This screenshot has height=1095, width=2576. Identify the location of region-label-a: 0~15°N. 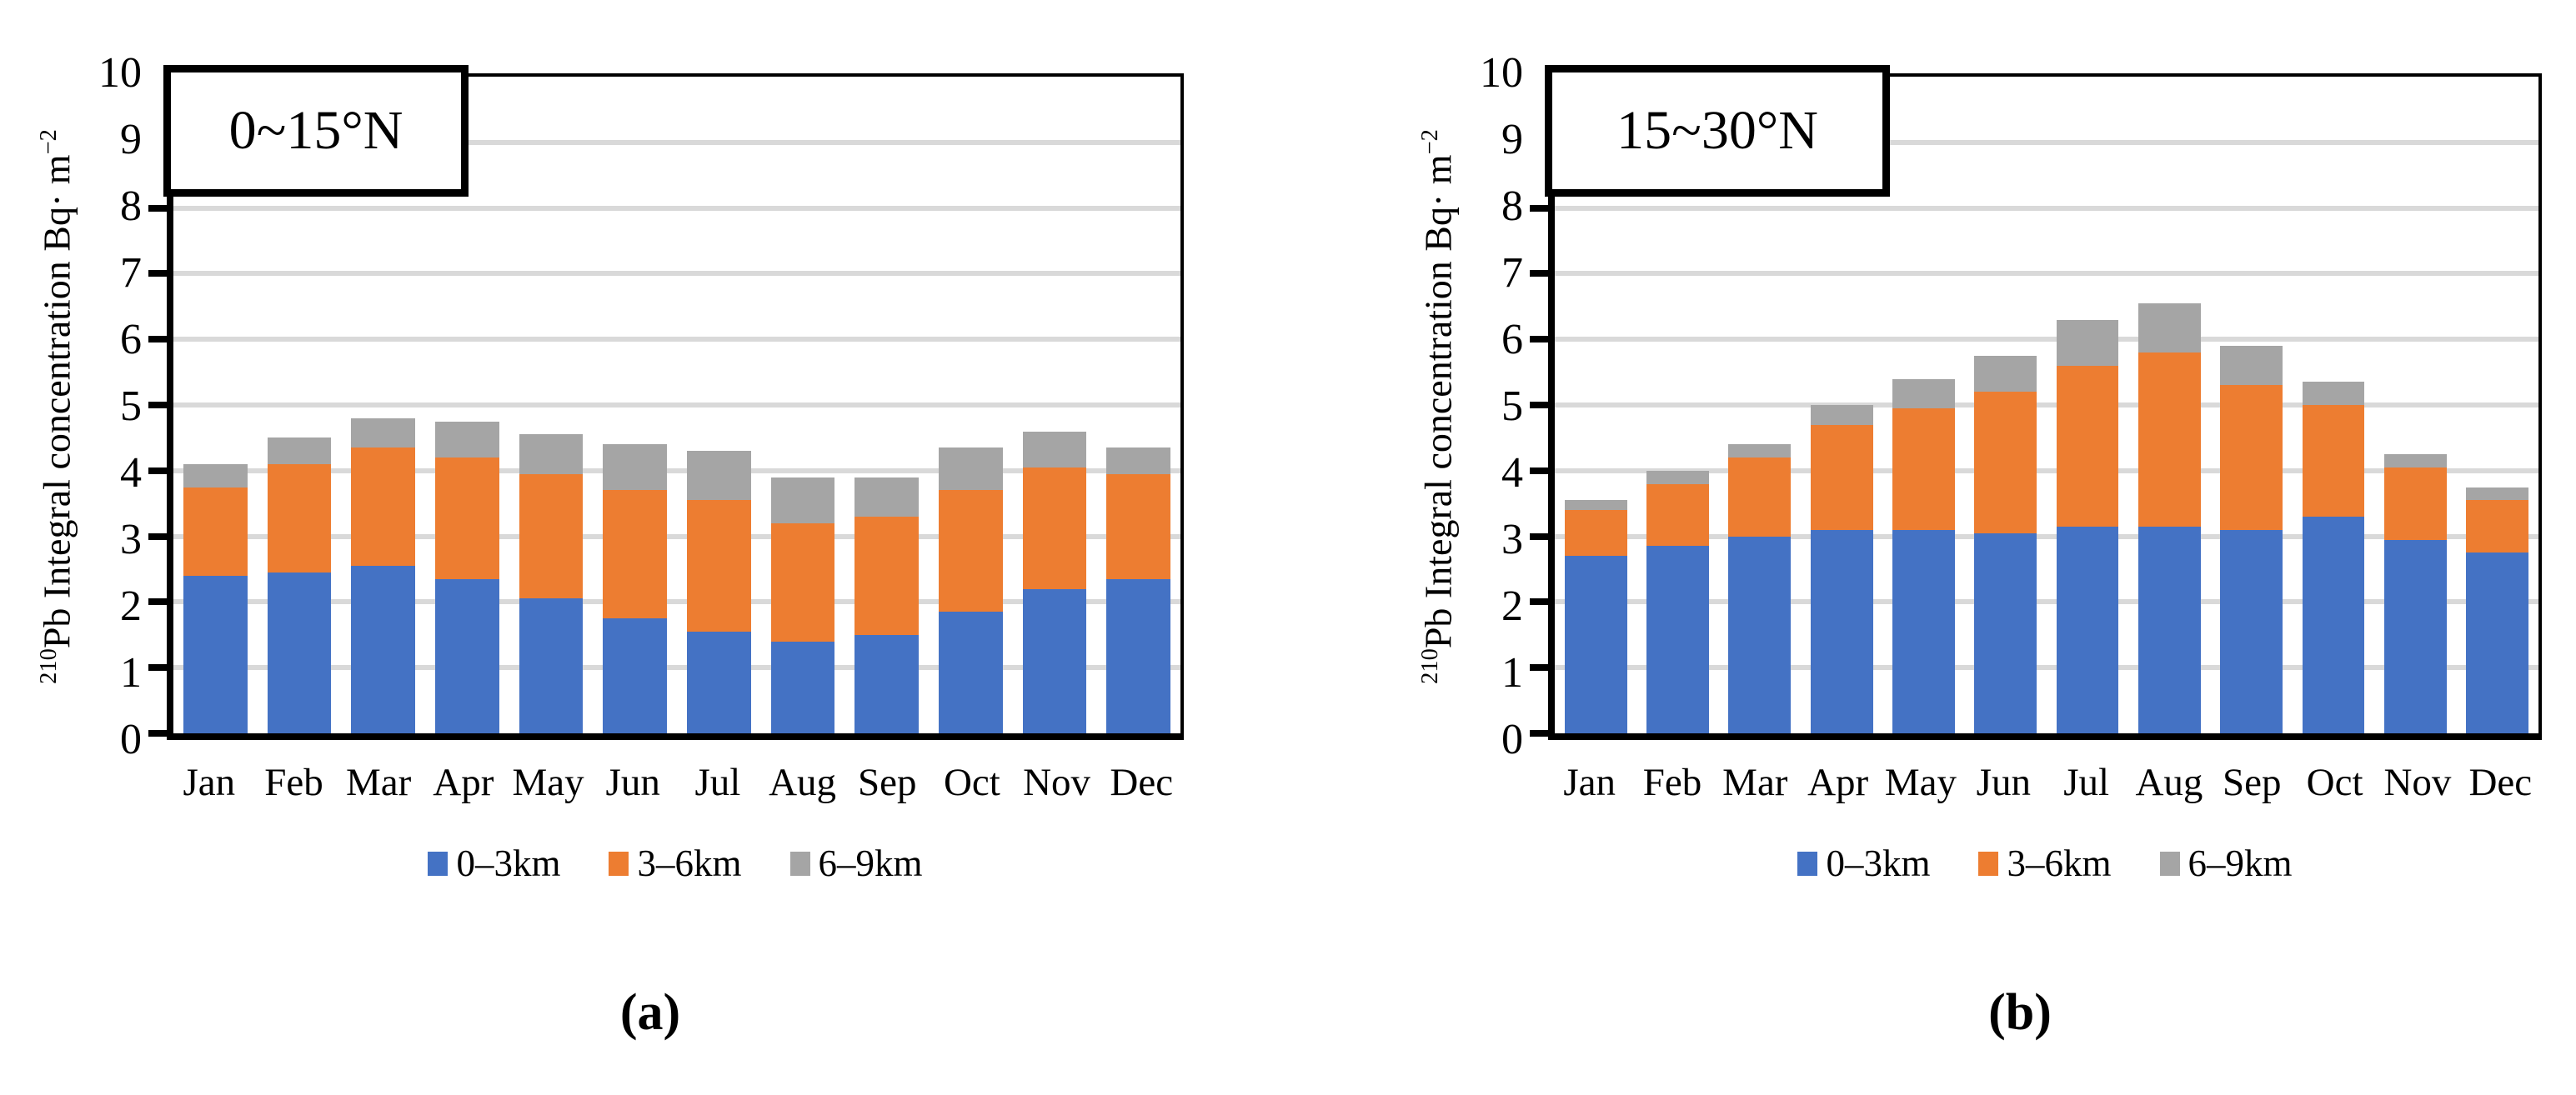
(315, 130).